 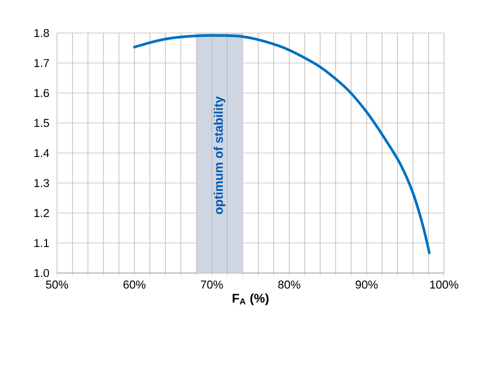 What do you see at coordinates (41, 93) in the screenshot?
I see `y-tick-label: 1.6` at bounding box center [41, 93].